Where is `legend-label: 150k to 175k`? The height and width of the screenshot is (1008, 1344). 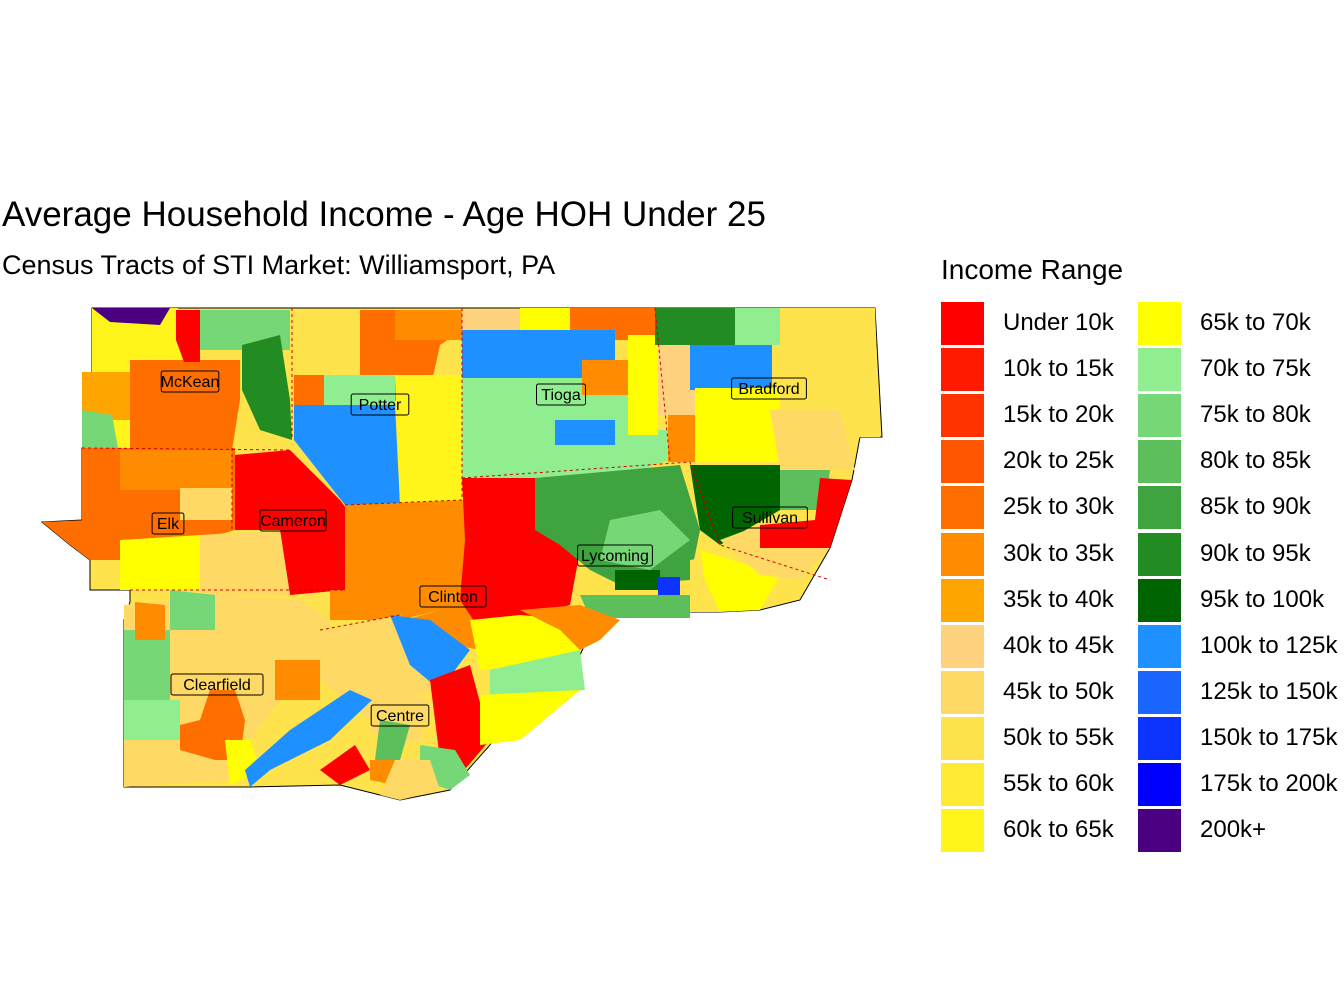 legend-label: 150k to 175k is located at coordinates (1269, 737).